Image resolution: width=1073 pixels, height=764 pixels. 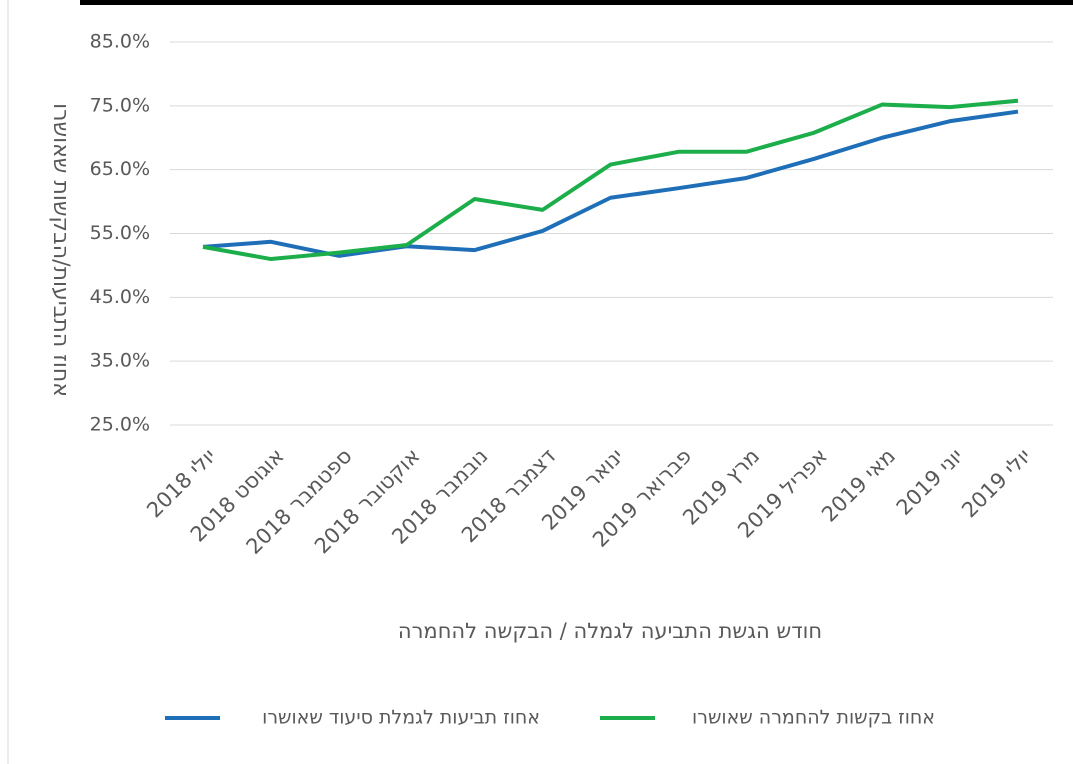 I want to click on y-tick-label: 85.0%, so click(x=120, y=42).